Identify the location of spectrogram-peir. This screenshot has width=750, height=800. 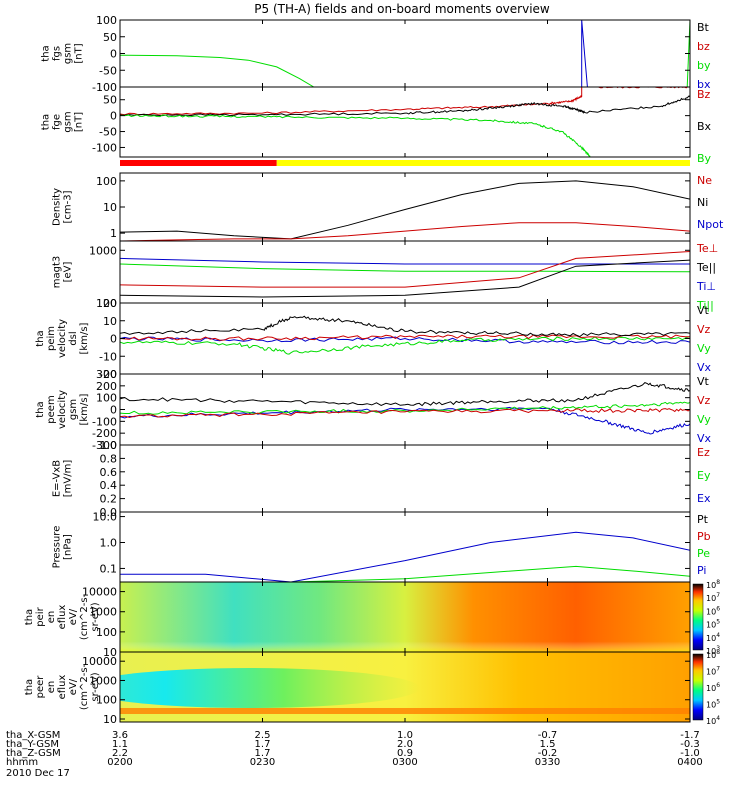
(405, 617).